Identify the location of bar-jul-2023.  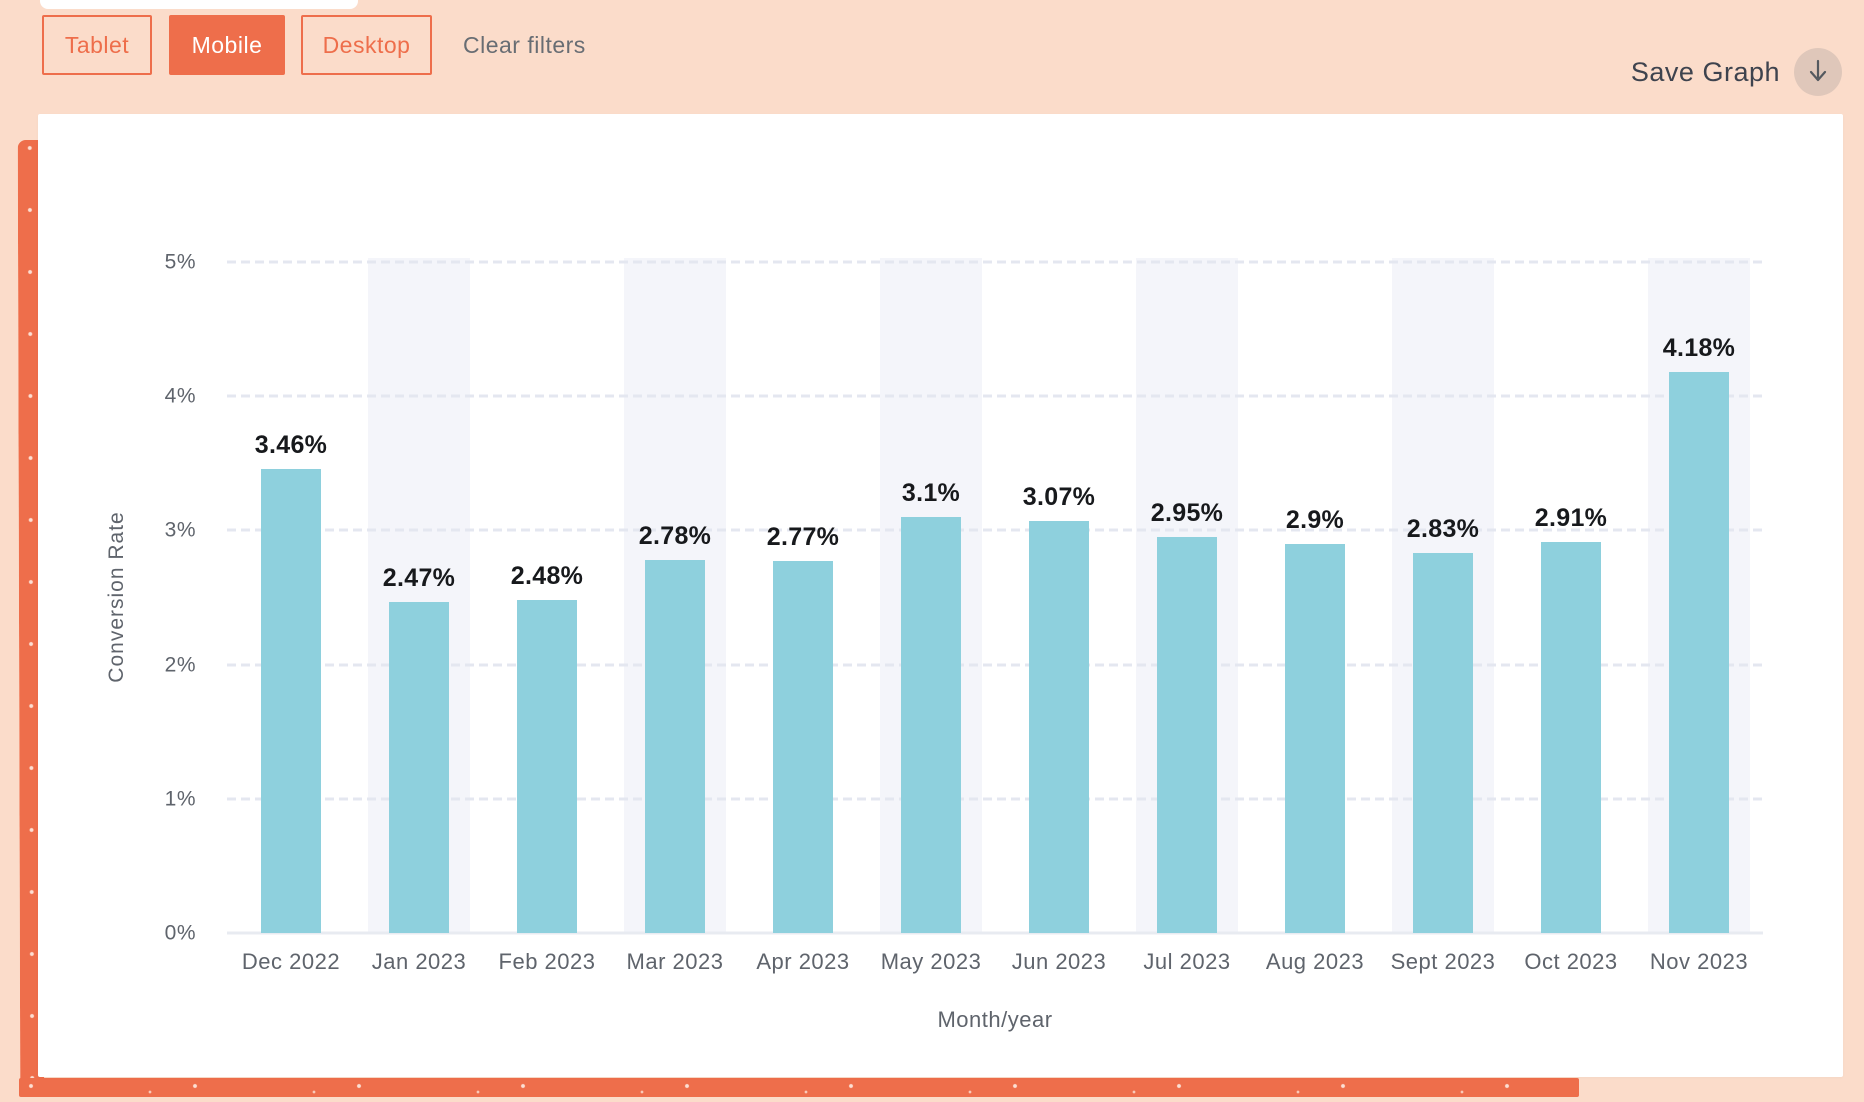
(1187, 735).